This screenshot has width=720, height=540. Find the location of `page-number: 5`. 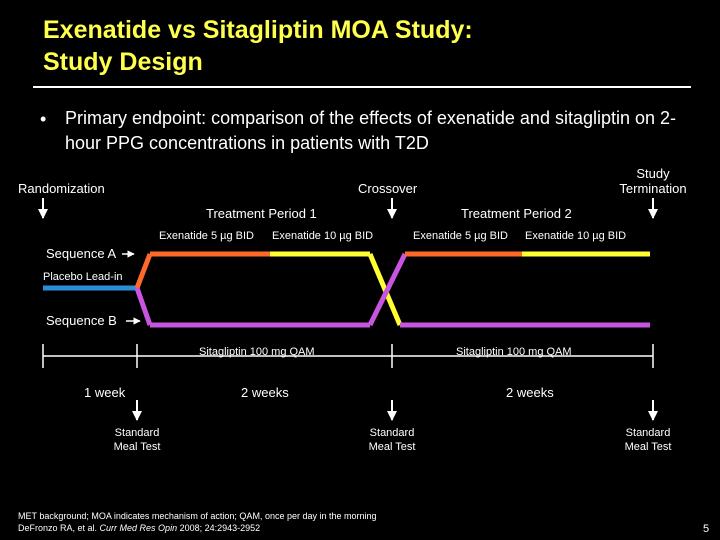

page-number: 5 is located at coordinates (706, 529).